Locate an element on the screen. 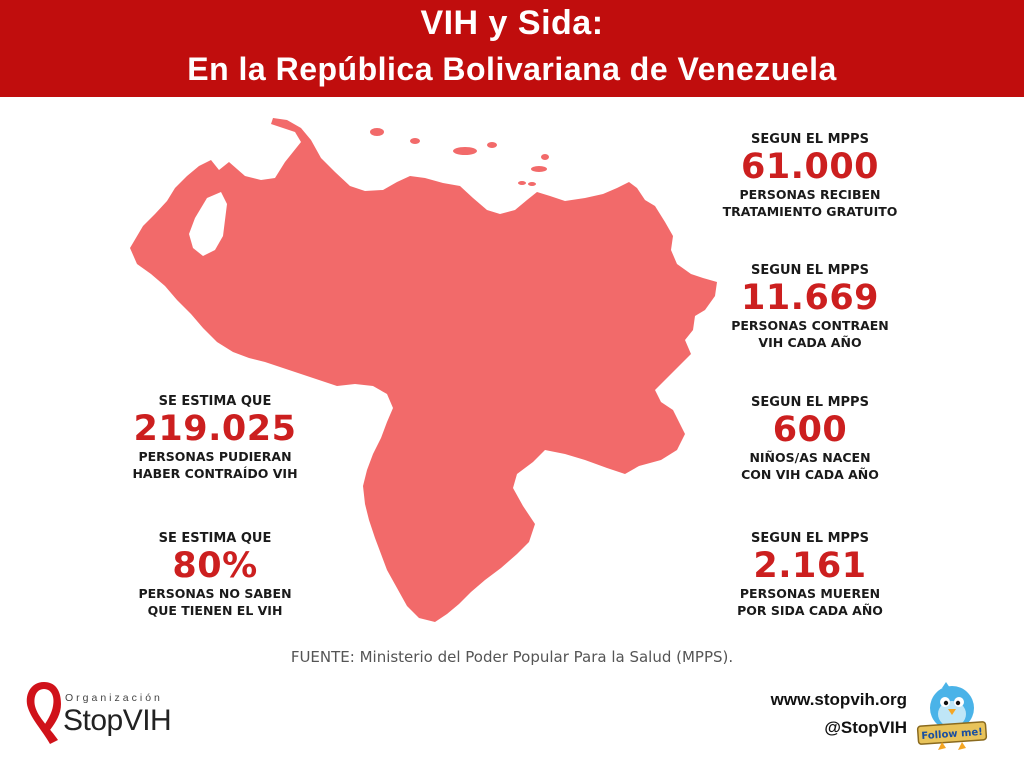  page-subtitle: En la República Bolivariana de Venezuela is located at coordinates (512, 69).